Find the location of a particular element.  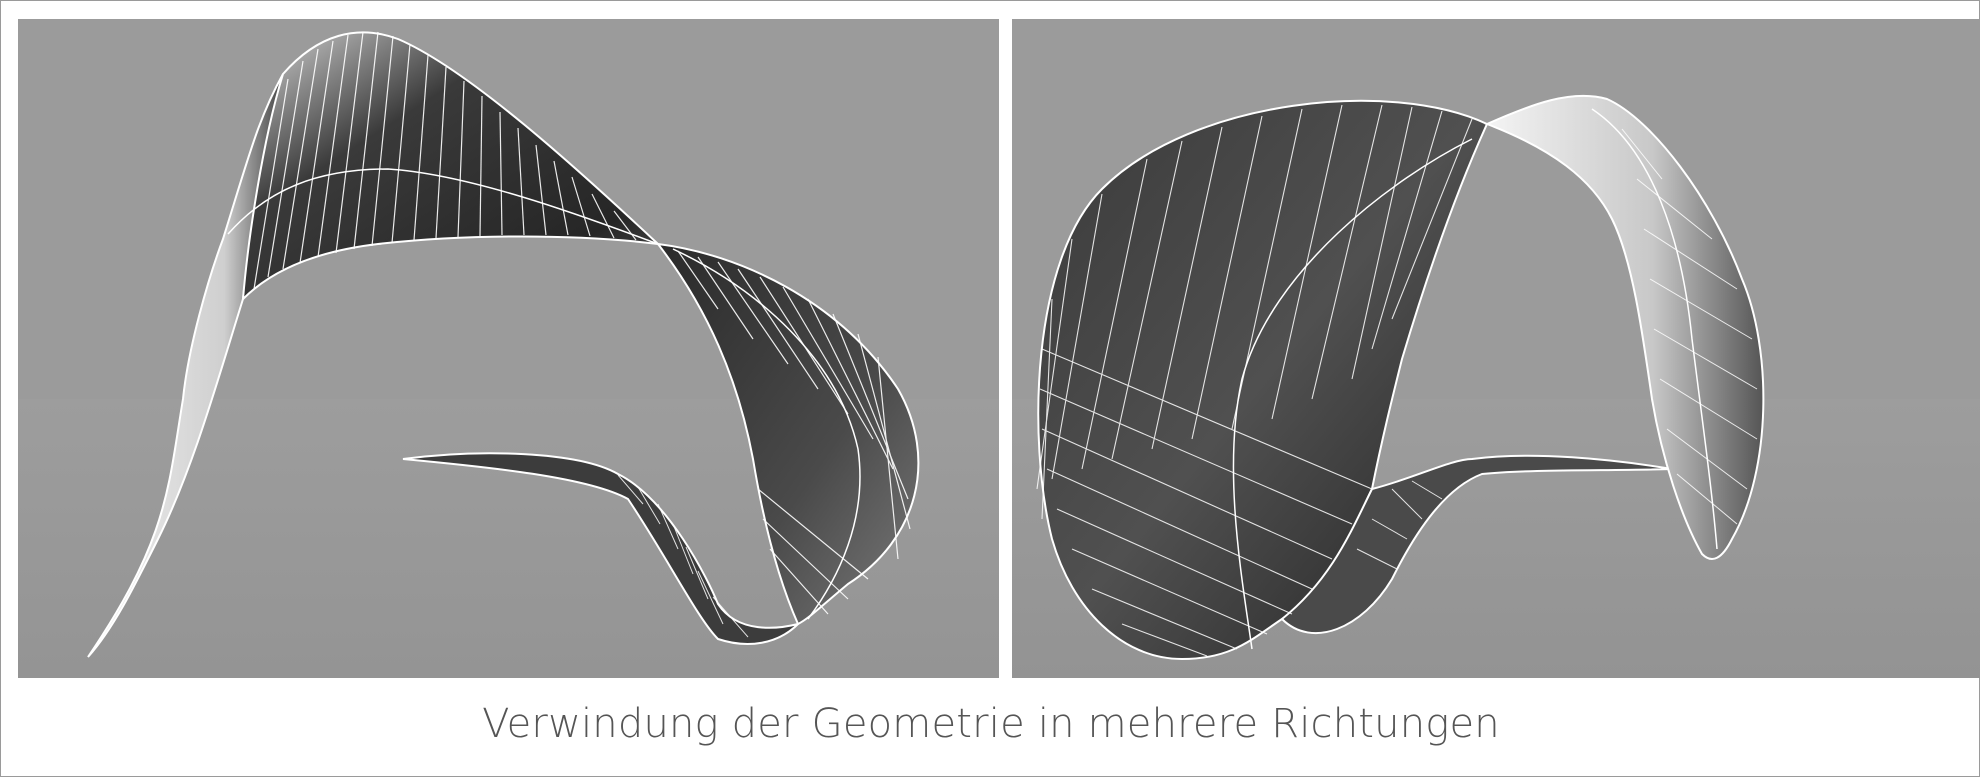

wireframe-rulings-arch is located at coordinates (445, 160).